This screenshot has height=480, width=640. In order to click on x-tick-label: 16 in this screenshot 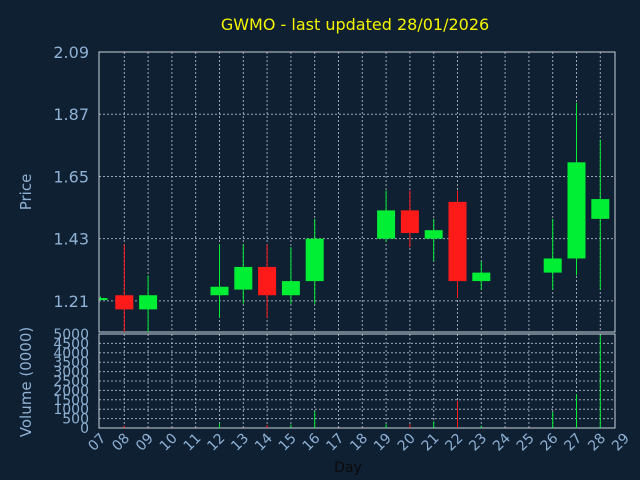, I will do `click(312, 442)`.